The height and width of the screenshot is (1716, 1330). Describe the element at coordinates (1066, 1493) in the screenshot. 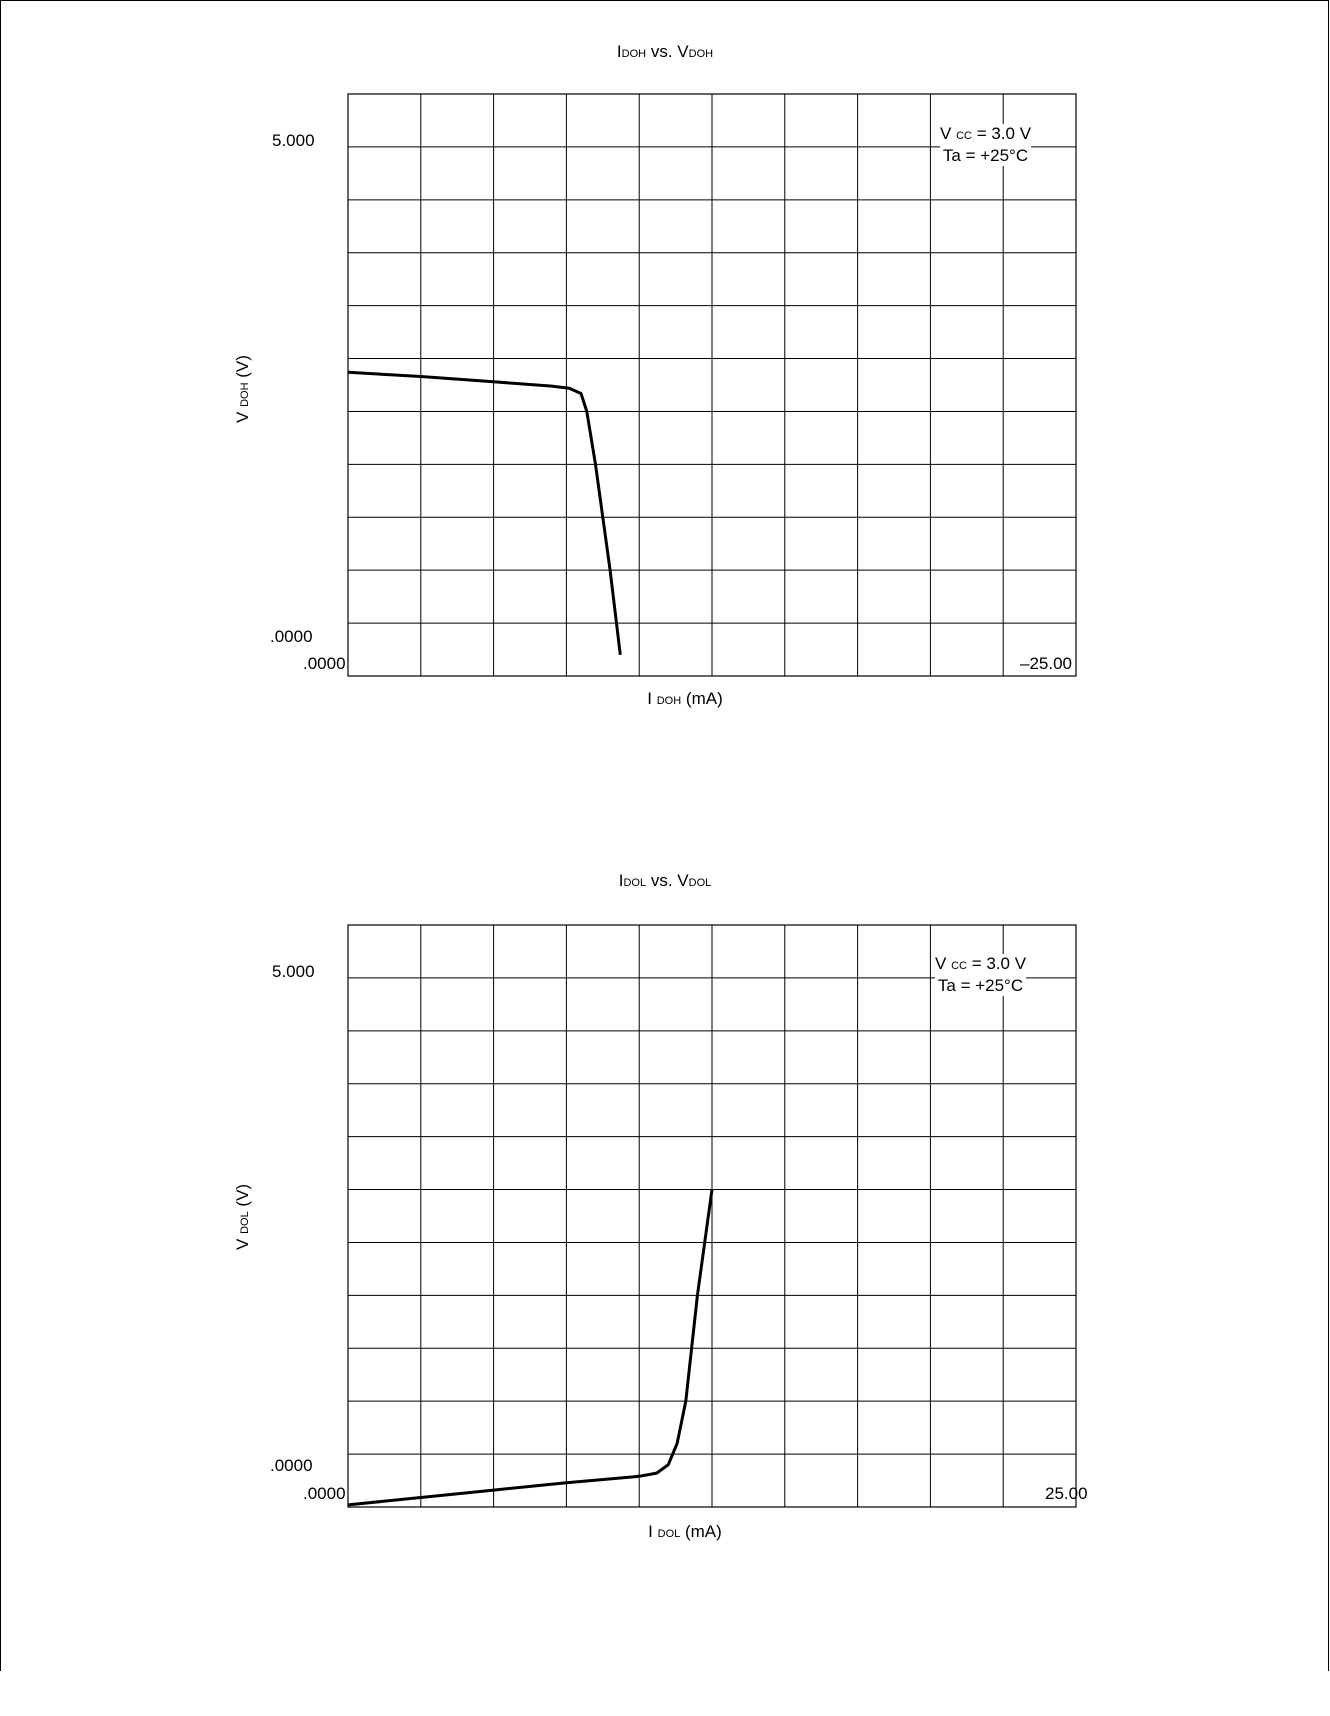

I see `x-tick-label-right: 25.00` at that location.